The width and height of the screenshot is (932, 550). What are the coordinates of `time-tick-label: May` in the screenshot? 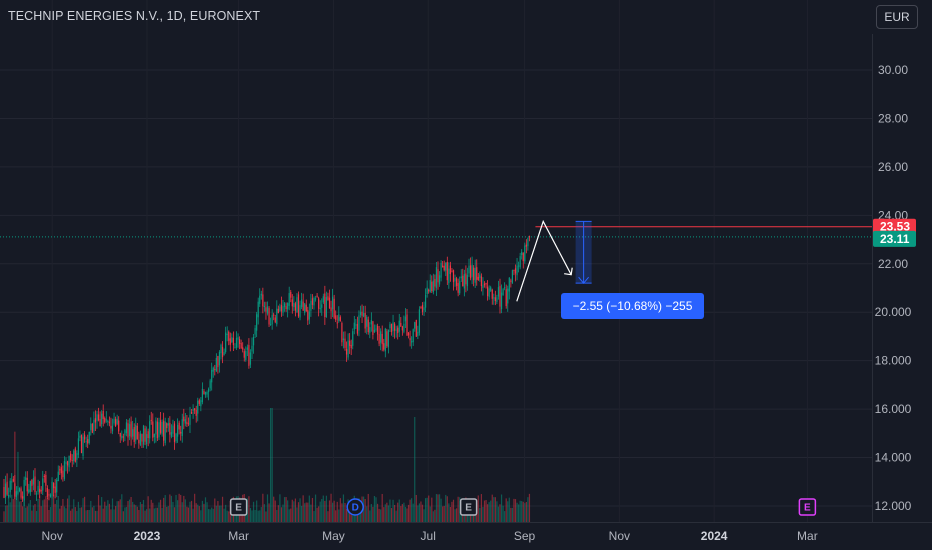 It's located at (333, 536).